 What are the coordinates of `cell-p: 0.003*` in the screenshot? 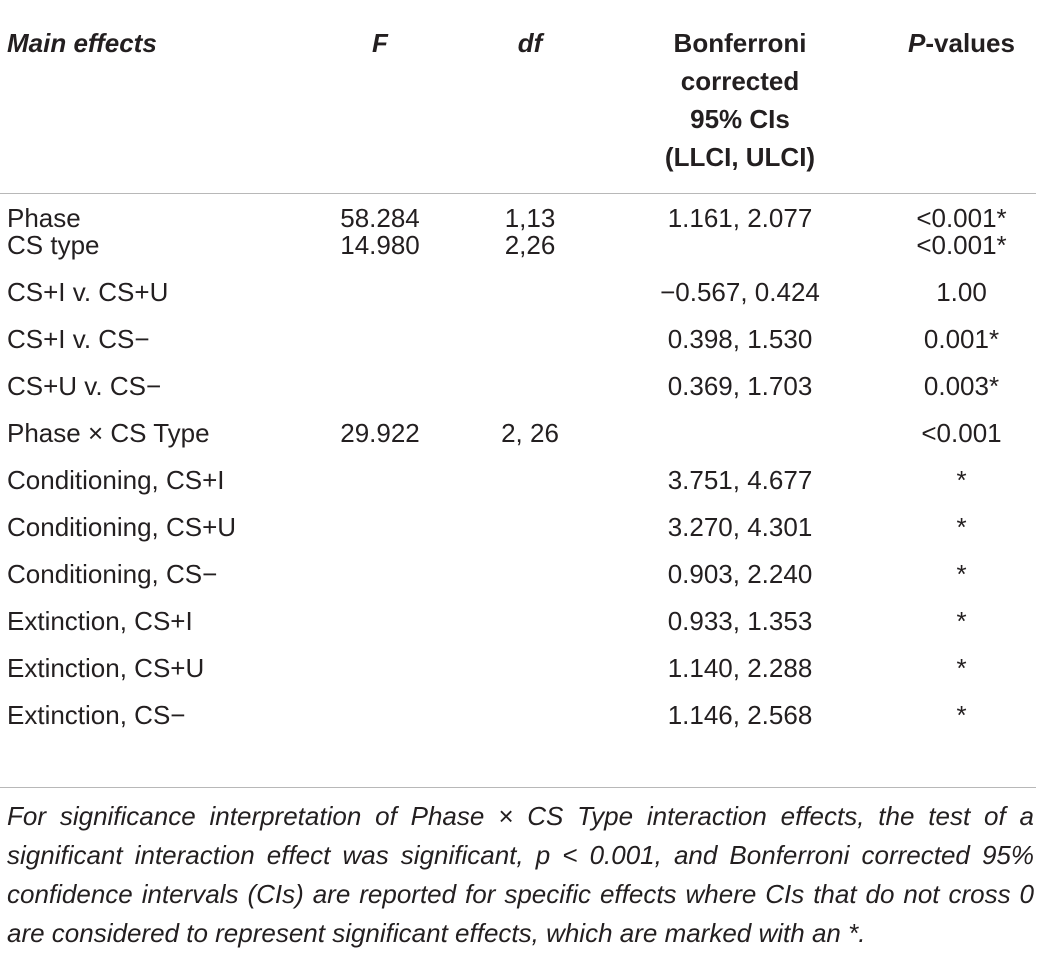 It's located at (961, 386).